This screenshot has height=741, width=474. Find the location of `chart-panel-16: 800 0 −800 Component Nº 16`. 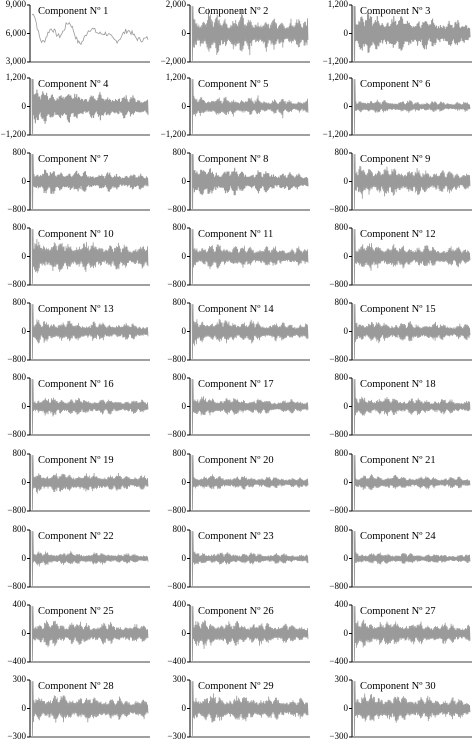

chart-panel-16: 800 0 −800 Component Nº 16 is located at coordinates (78, 405).